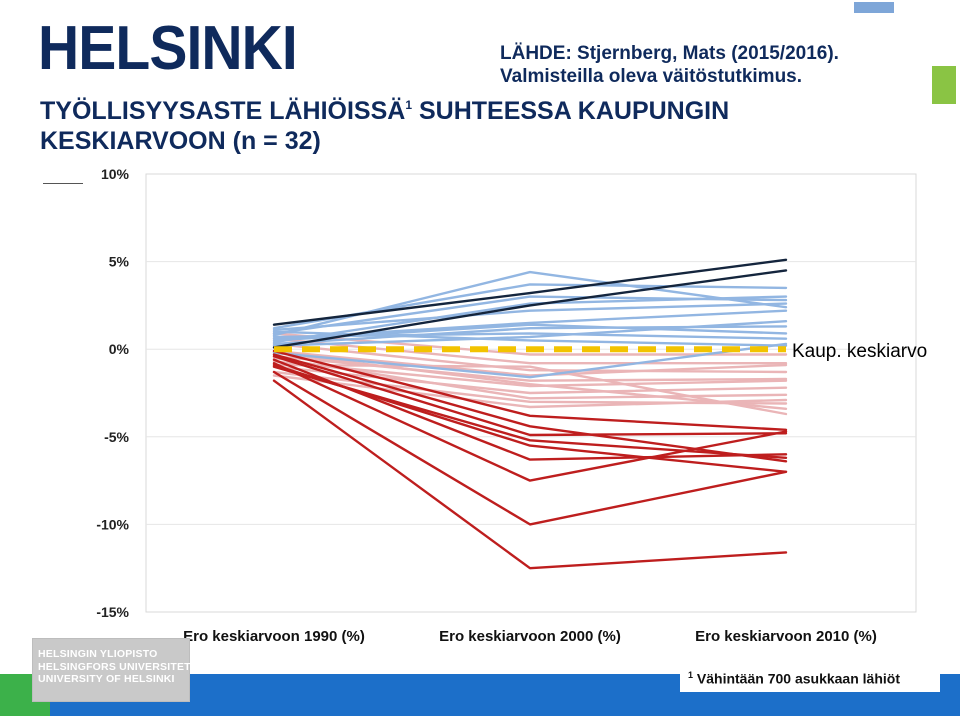 Image resolution: width=960 pixels, height=716 pixels. I want to click on y-tick-label: 5%, so click(119, 262).